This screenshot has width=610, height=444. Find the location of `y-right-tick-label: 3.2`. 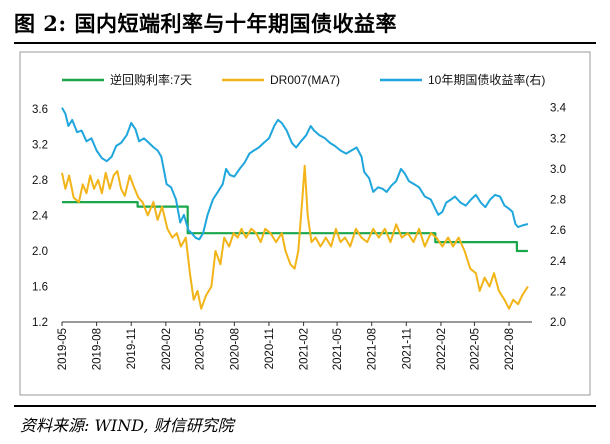

y-right-tick-label: 3.2 is located at coordinates (558, 139).